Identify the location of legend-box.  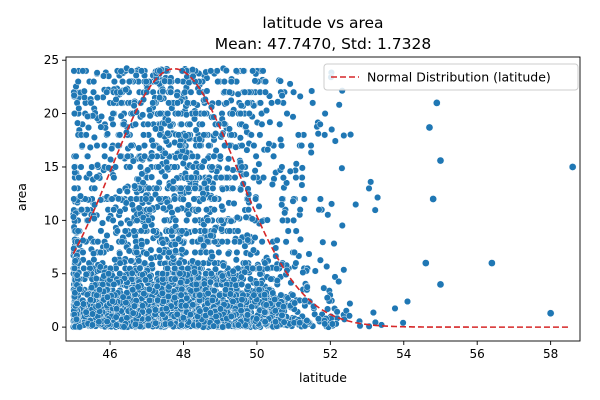
(451, 77).